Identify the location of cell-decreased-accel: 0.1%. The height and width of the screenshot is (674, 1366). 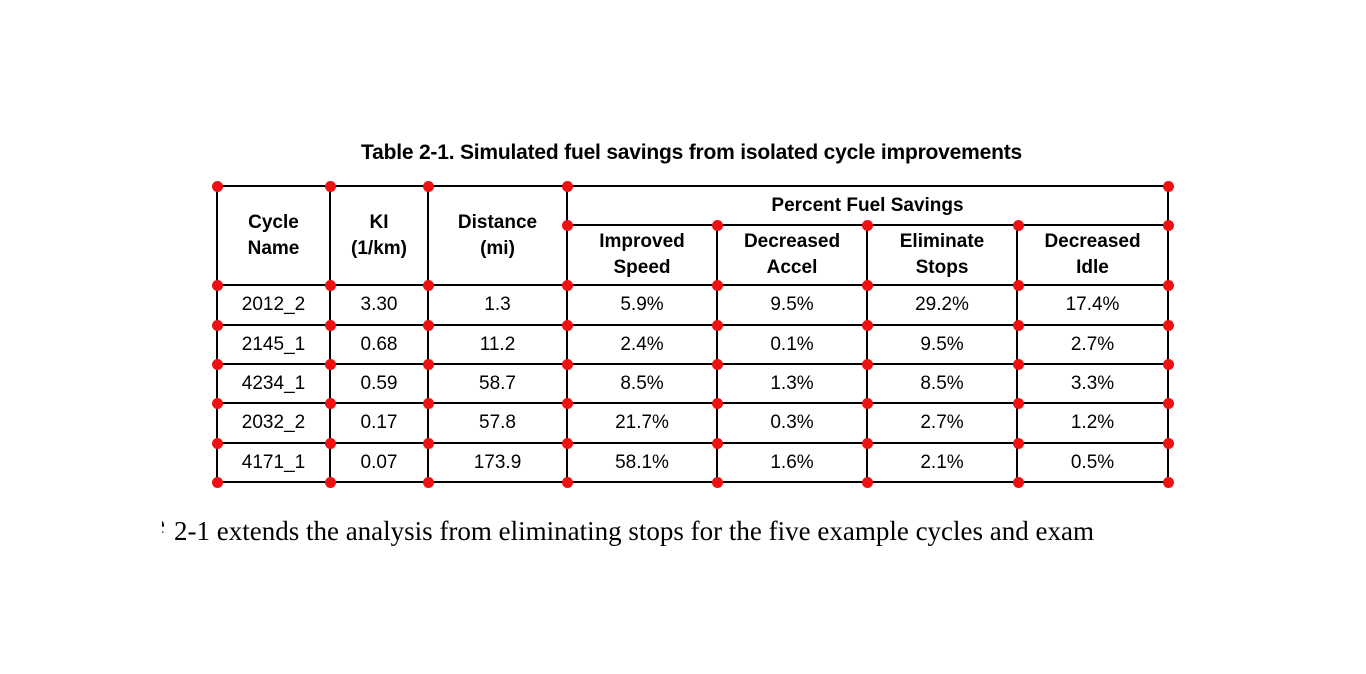
(792, 344).